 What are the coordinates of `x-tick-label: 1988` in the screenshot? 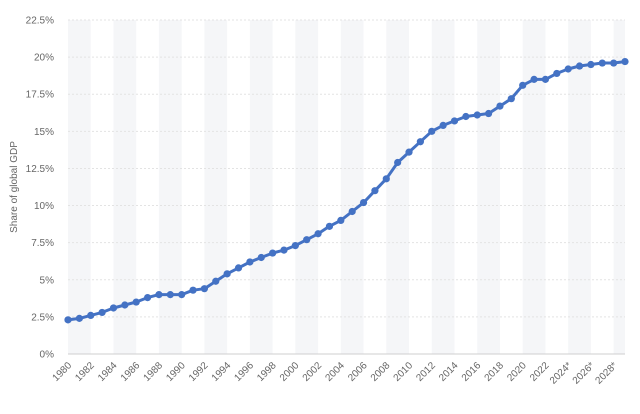 It's located at (154, 372).